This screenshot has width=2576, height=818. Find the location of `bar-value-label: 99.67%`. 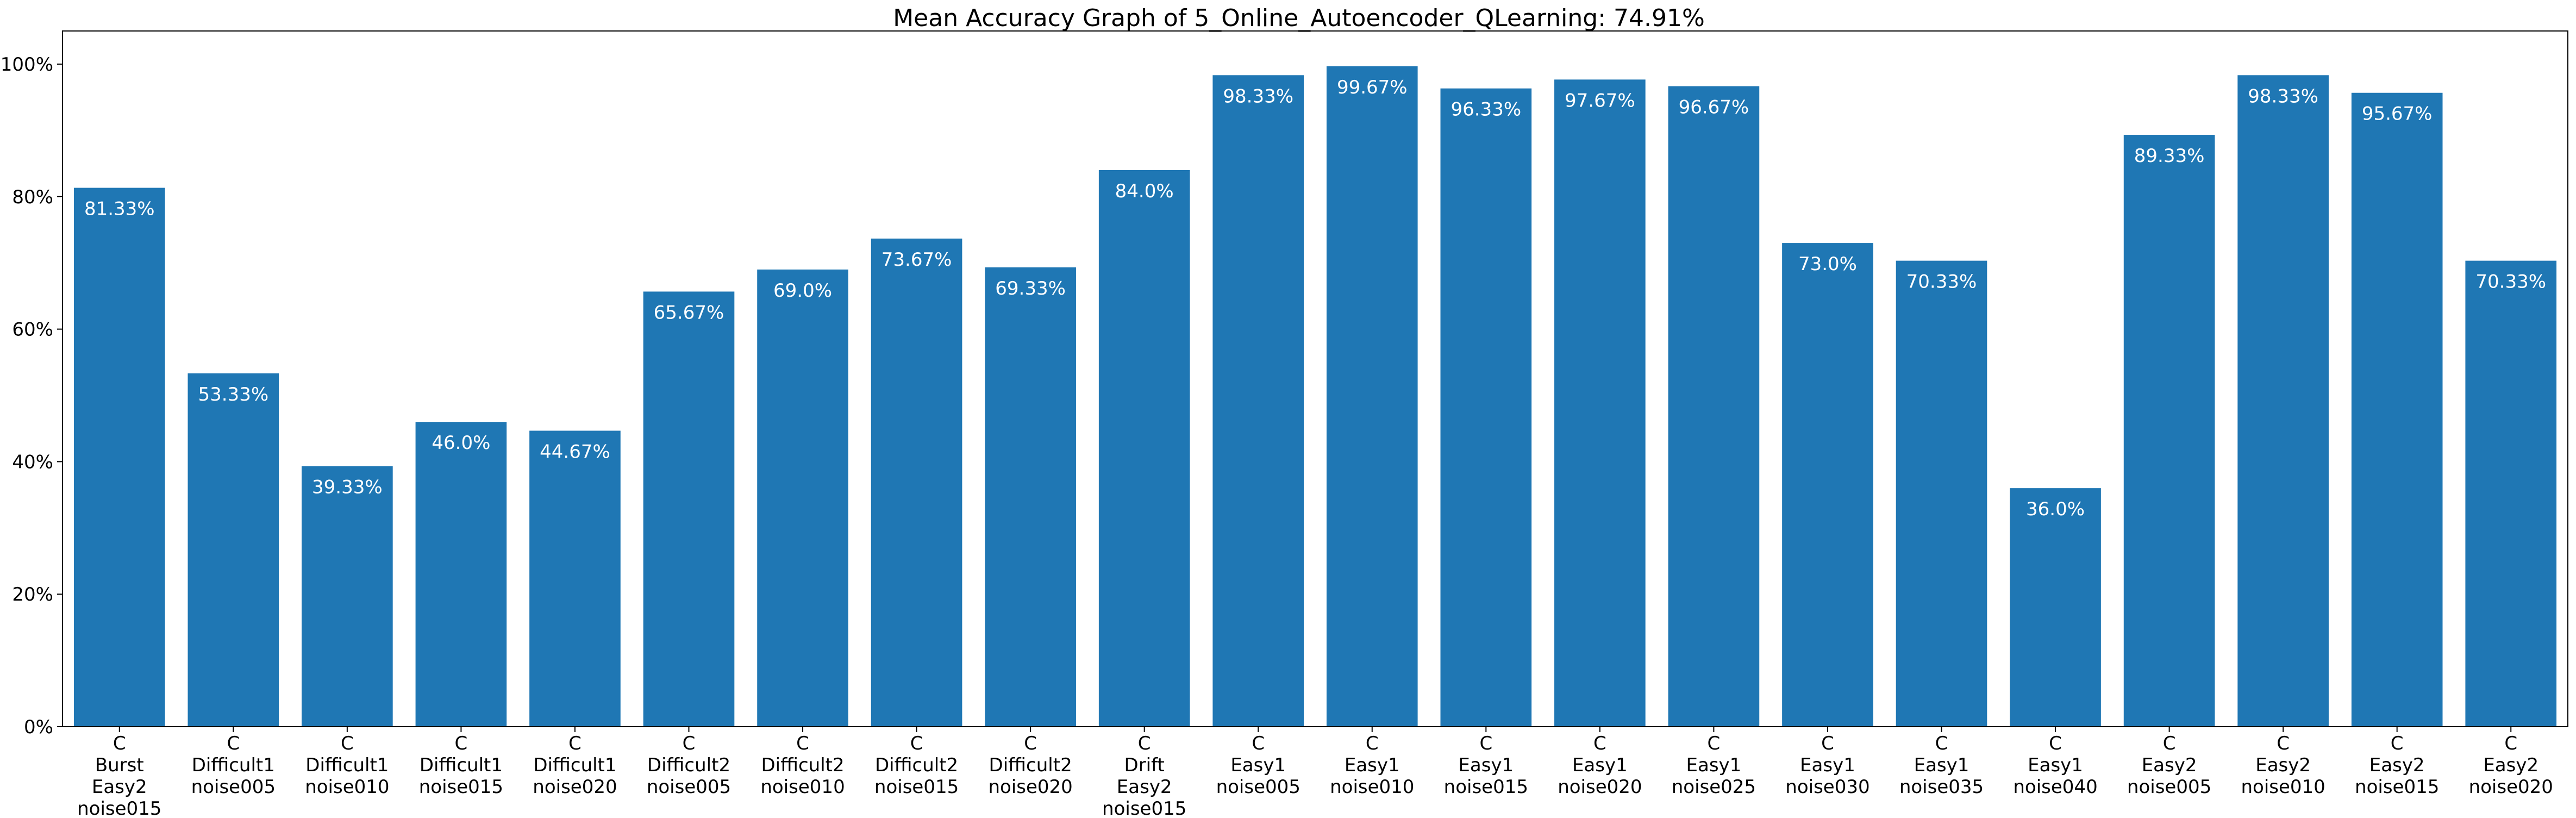

bar-value-label: 99.67% is located at coordinates (1372, 87).